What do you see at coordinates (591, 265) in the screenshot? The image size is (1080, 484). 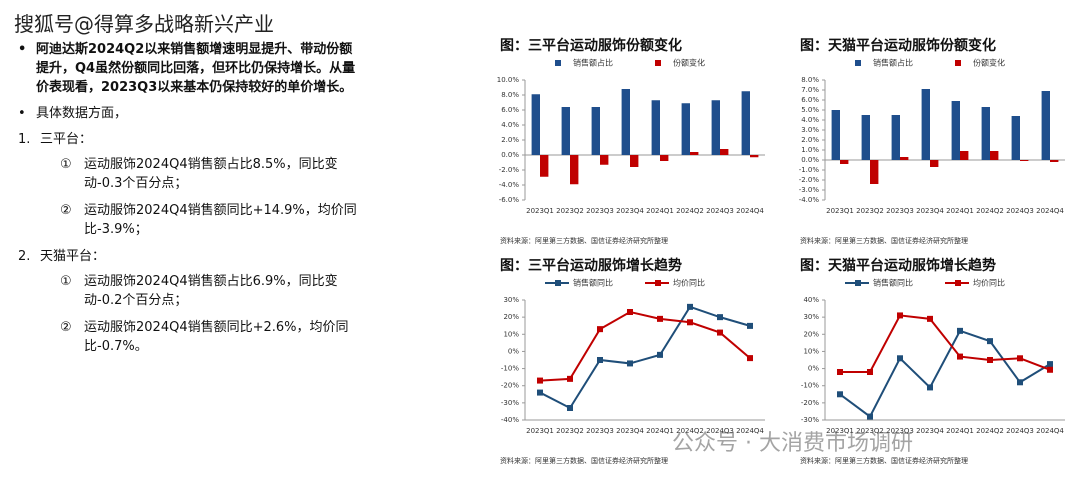 I see `chart-title: 图：三平台运动服饰增长趋势` at bounding box center [591, 265].